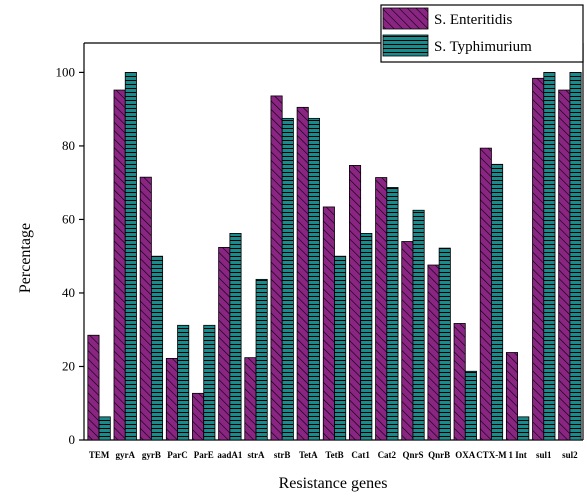  I want to click on x-tick-label: aadA1, so click(230, 455).